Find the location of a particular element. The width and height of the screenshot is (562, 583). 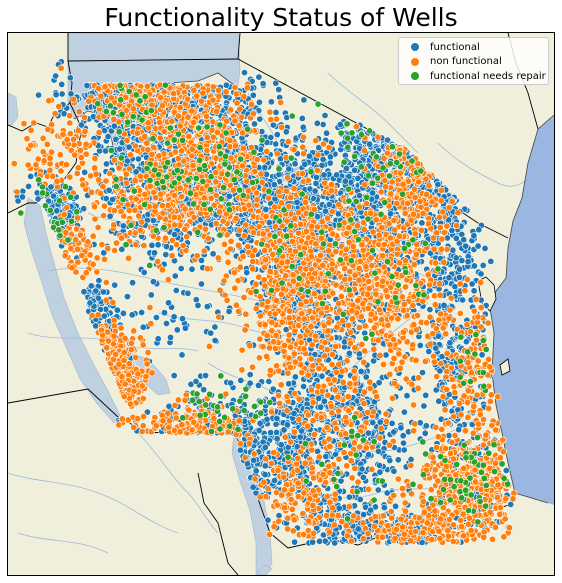

border-kenya-uganda is located at coordinates (239, 46).